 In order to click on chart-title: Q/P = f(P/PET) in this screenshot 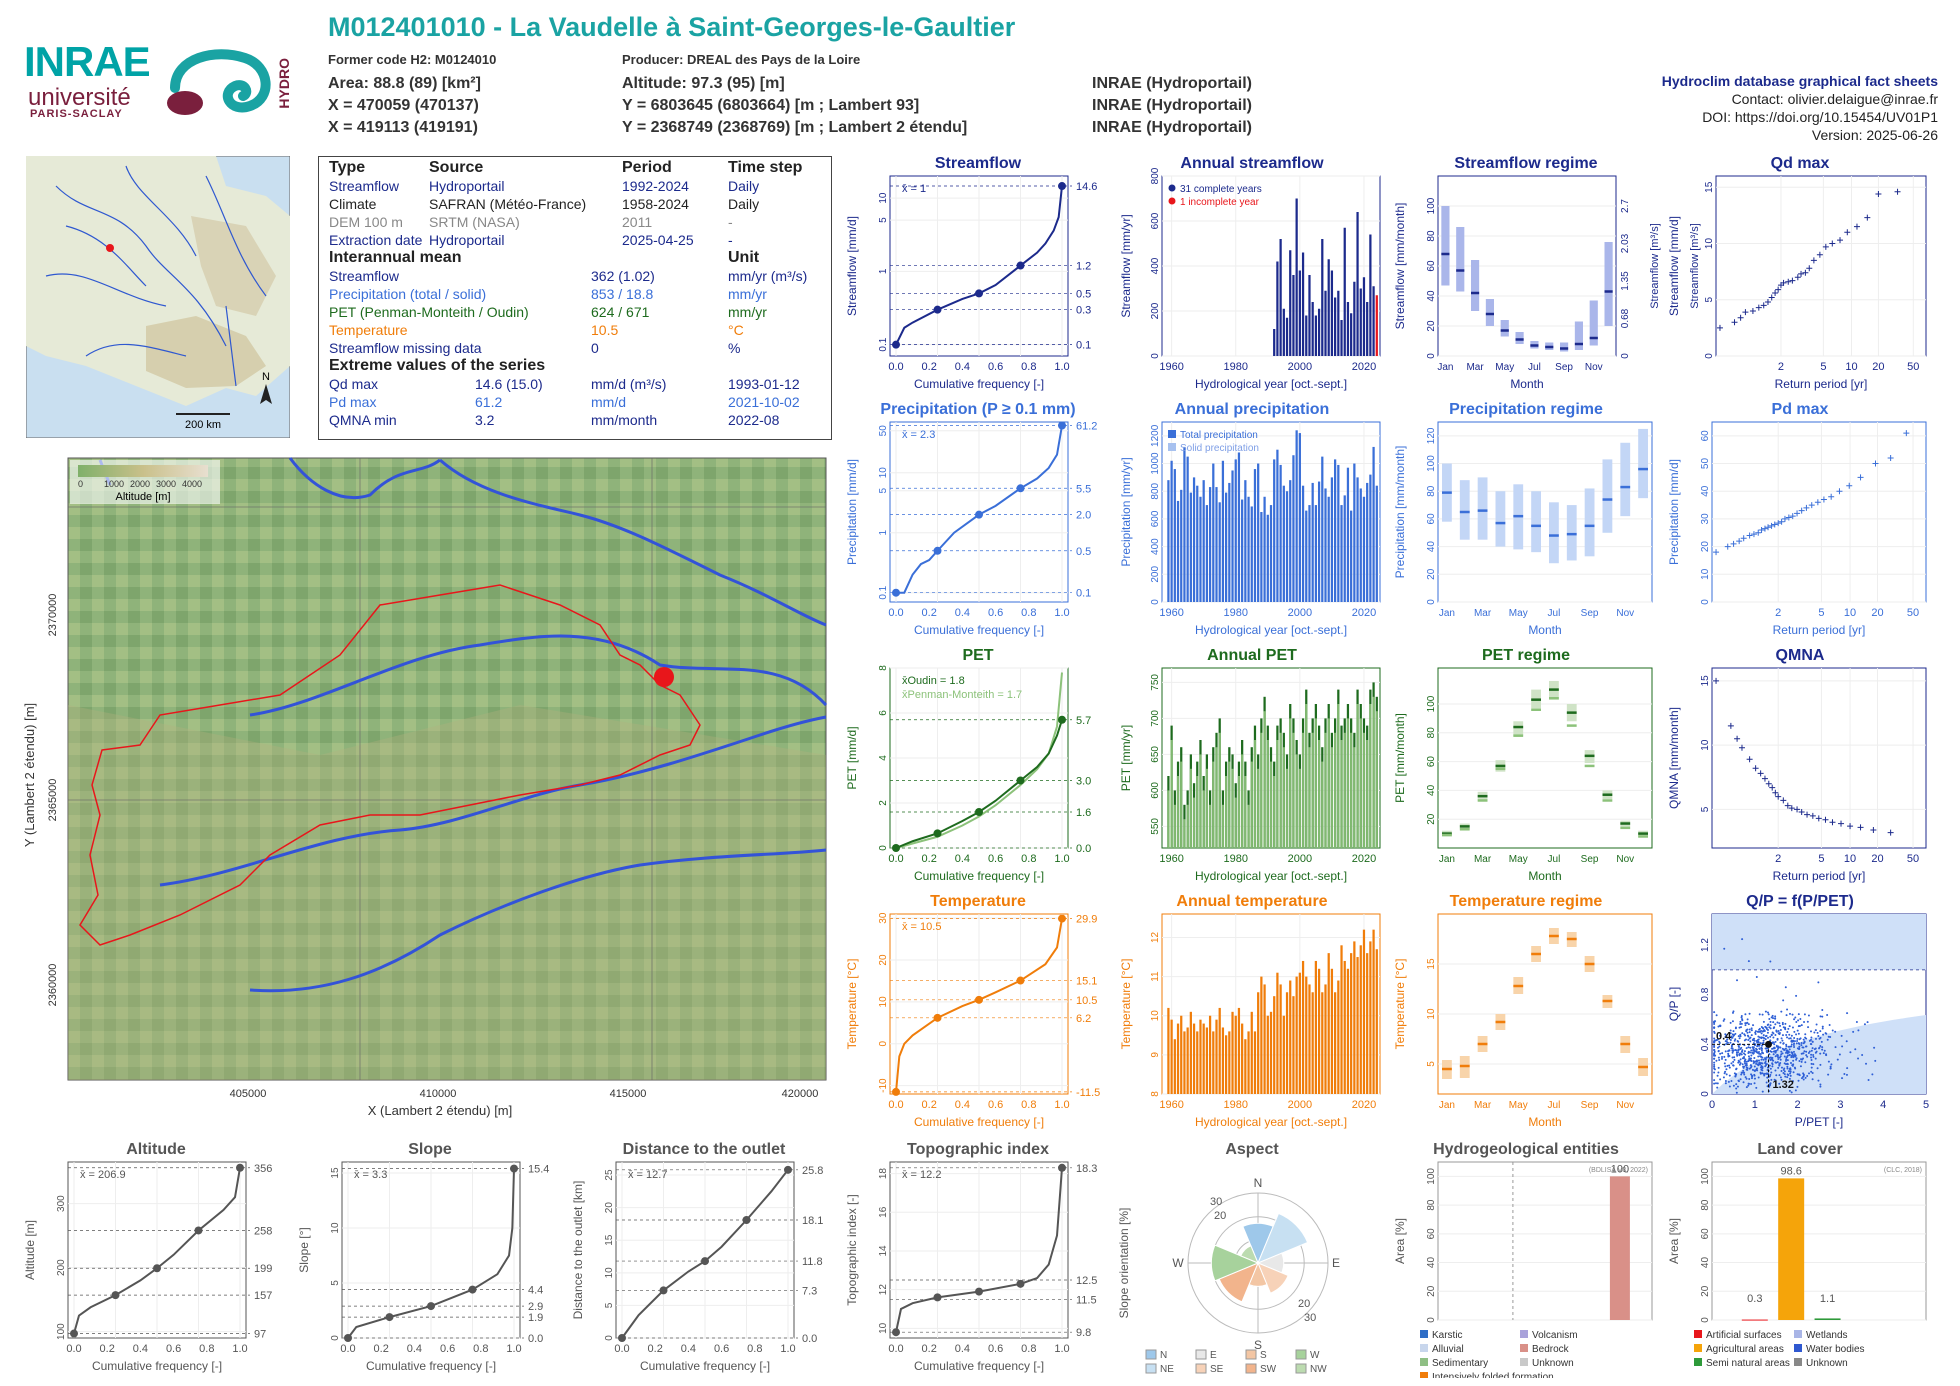, I will do `click(1800, 901)`.